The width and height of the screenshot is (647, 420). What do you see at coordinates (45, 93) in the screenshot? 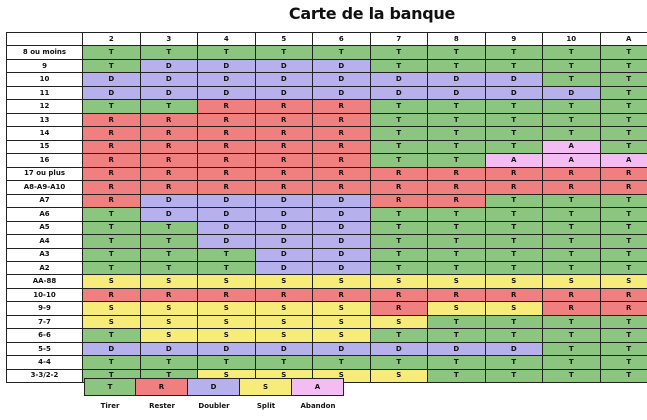
I see `player-hand-label: 11` at bounding box center [45, 93].